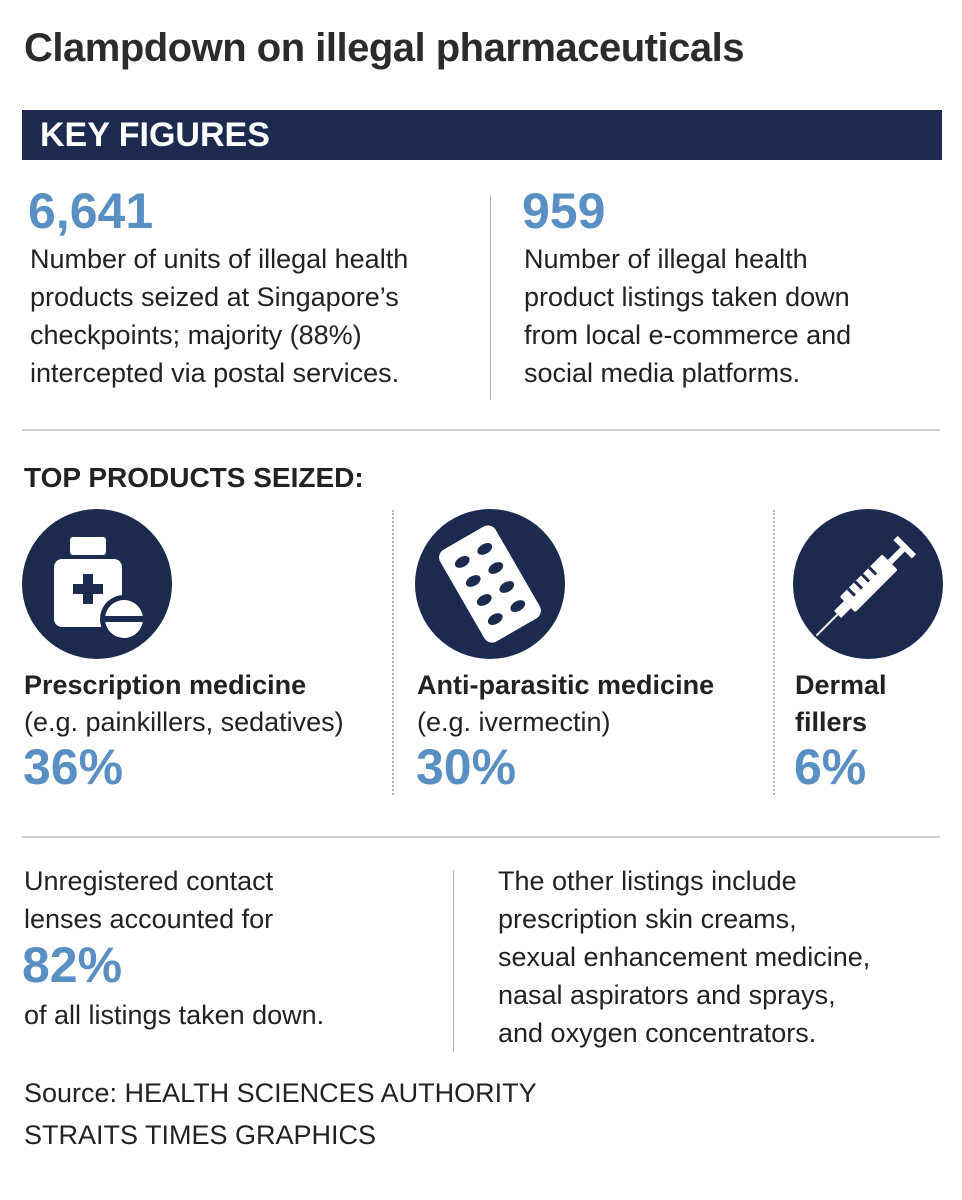 This screenshot has width=962, height=1200. I want to click on figure-description: checkpoints; majority (88%), so click(196, 335).